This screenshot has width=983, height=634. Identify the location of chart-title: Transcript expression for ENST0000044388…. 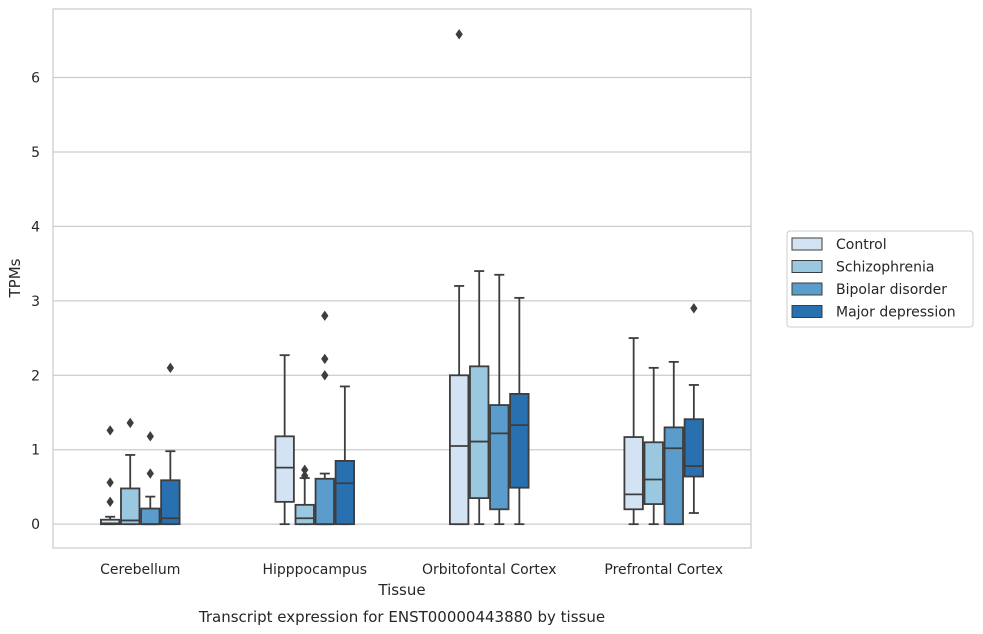
(401, 617).